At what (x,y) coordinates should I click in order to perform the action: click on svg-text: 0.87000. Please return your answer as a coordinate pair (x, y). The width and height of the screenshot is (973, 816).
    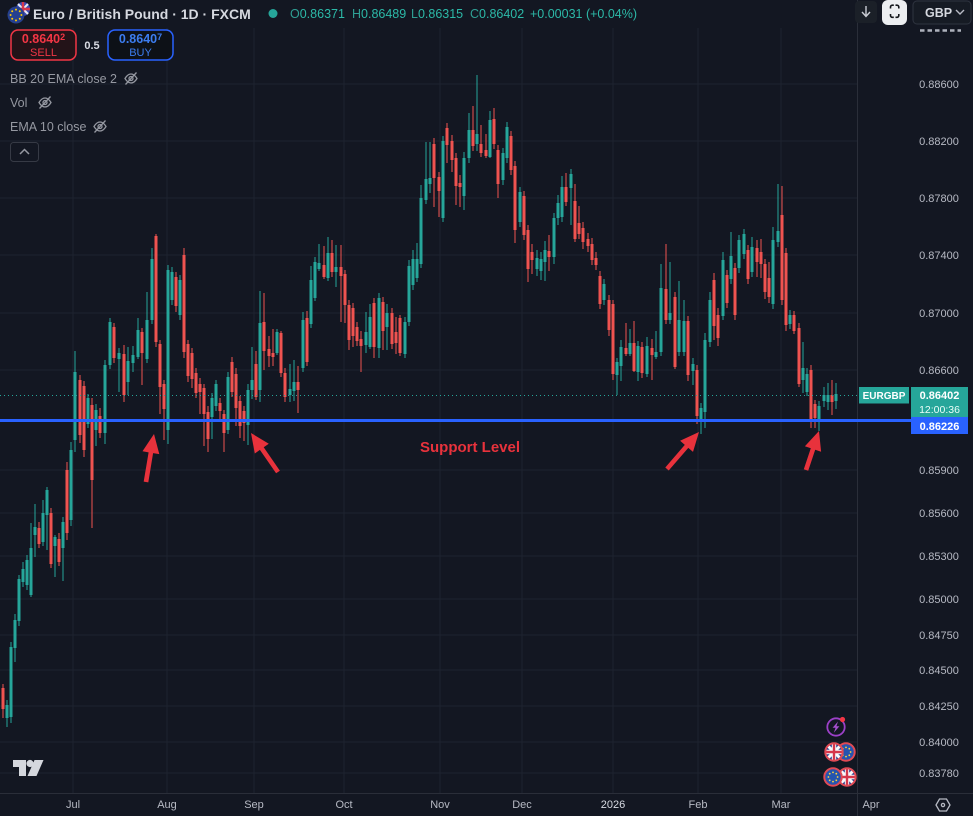
    Looking at the image, I should click on (939, 314).